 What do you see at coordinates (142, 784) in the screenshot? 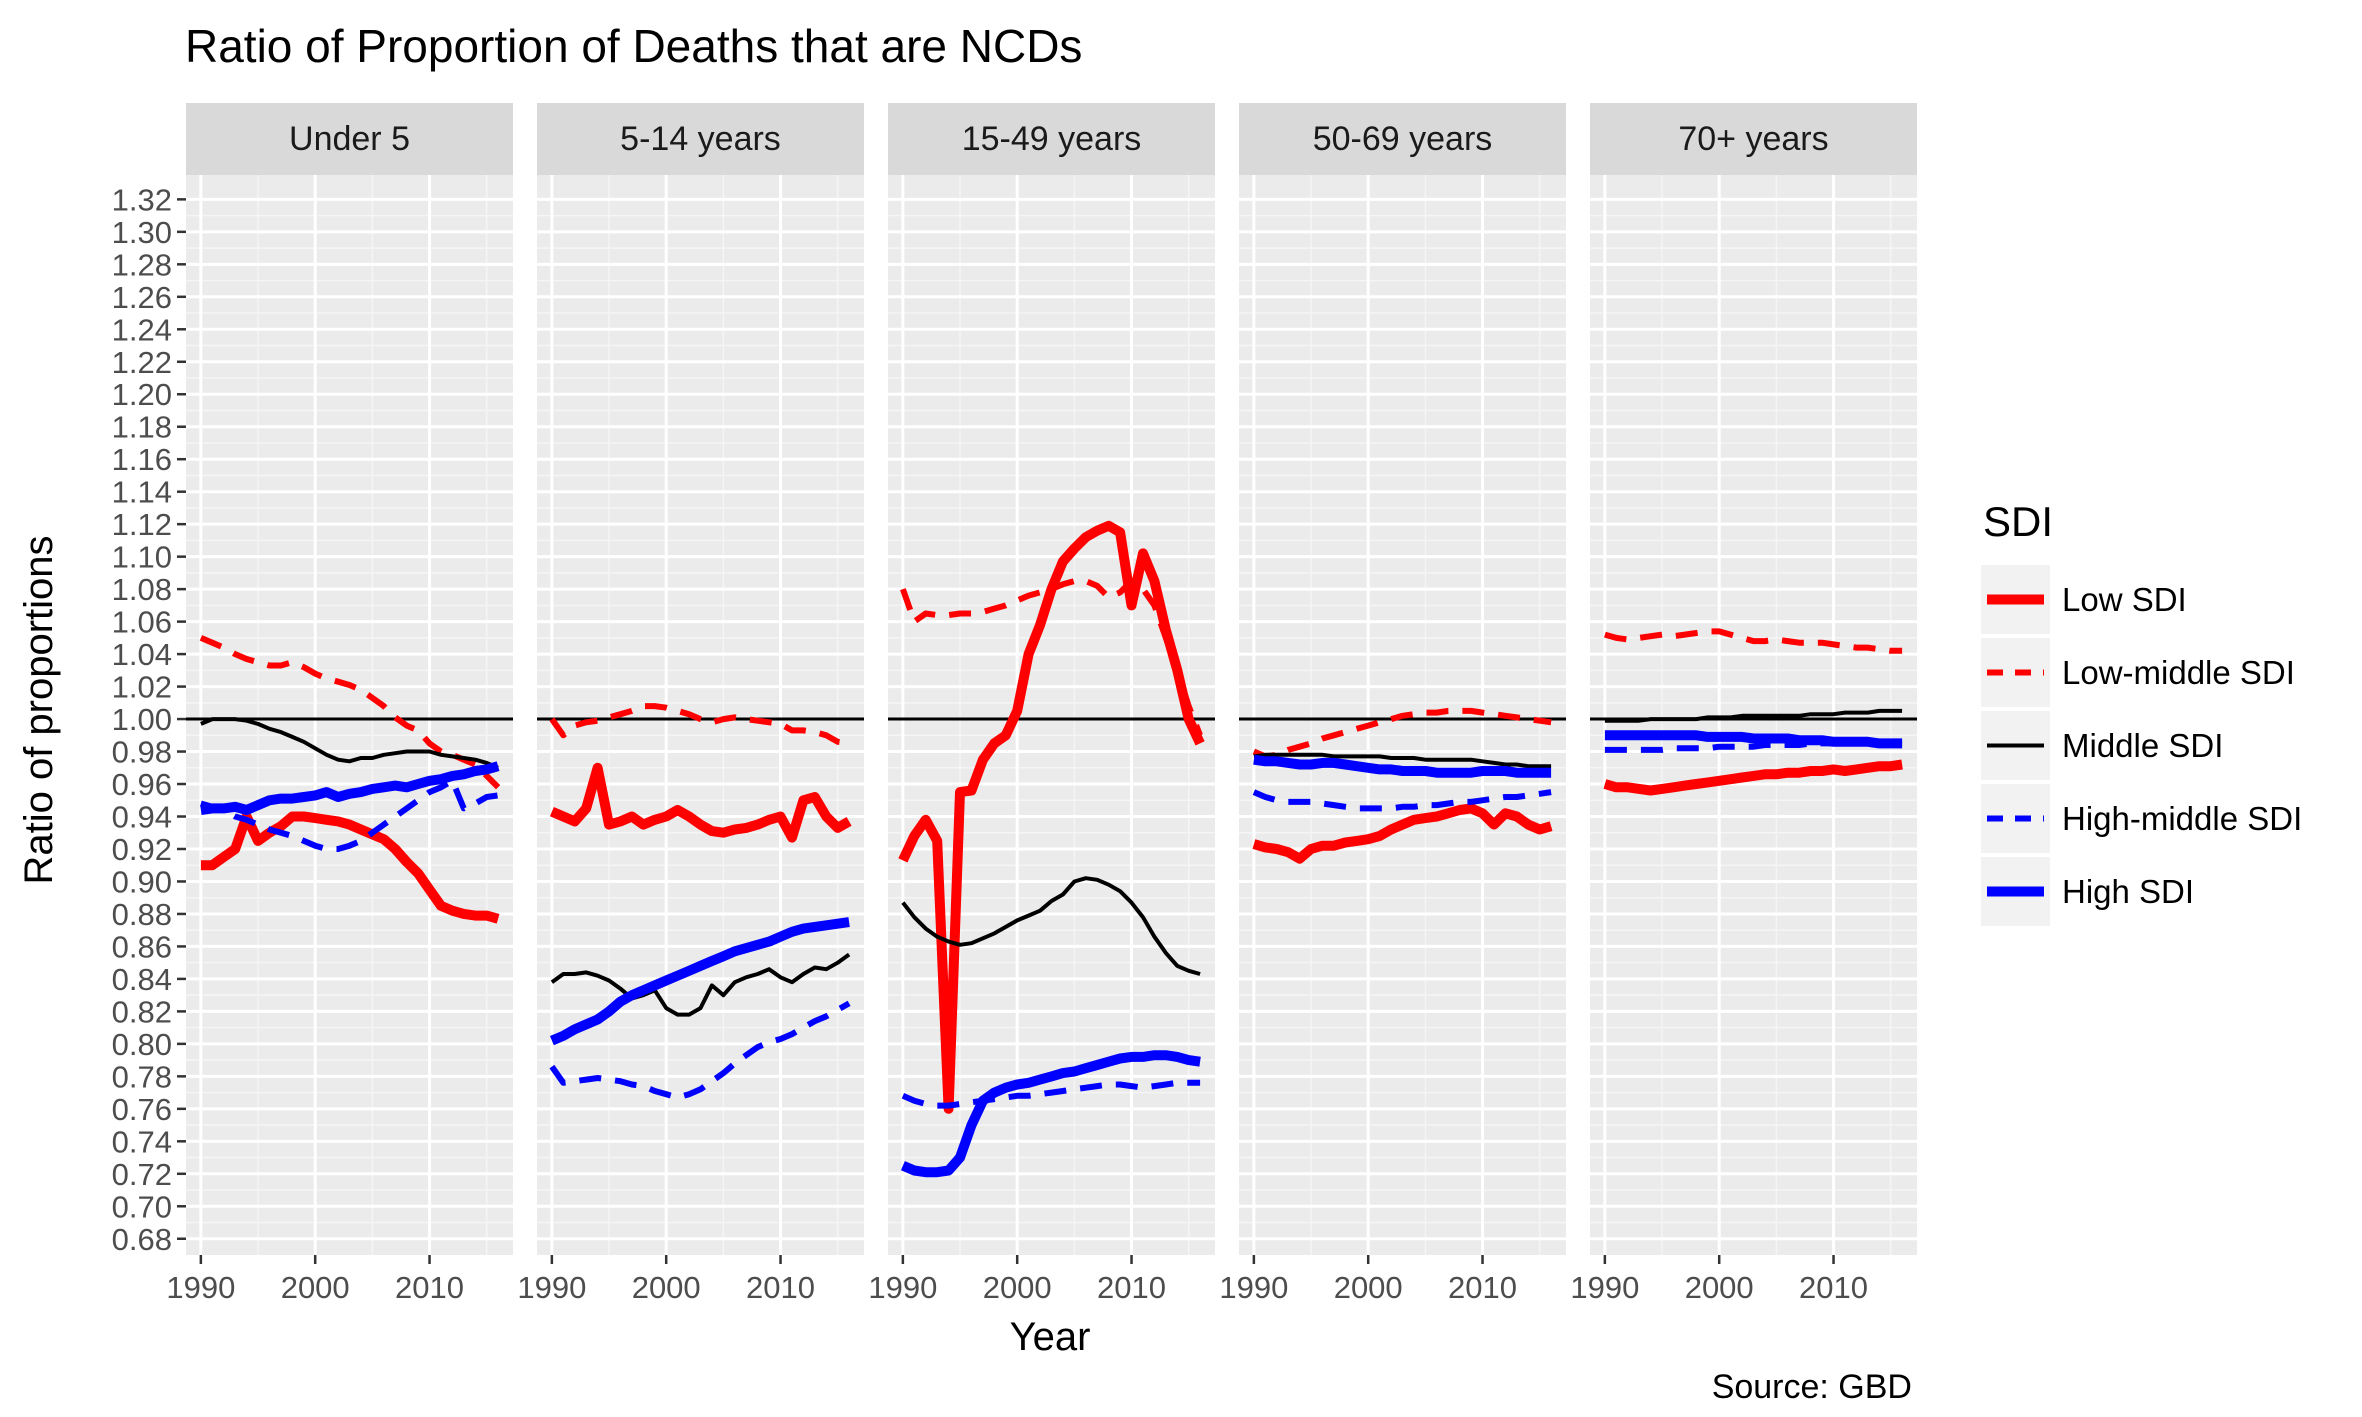
I see `y-tick-label: 0.96` at bounding box center [142, 784].